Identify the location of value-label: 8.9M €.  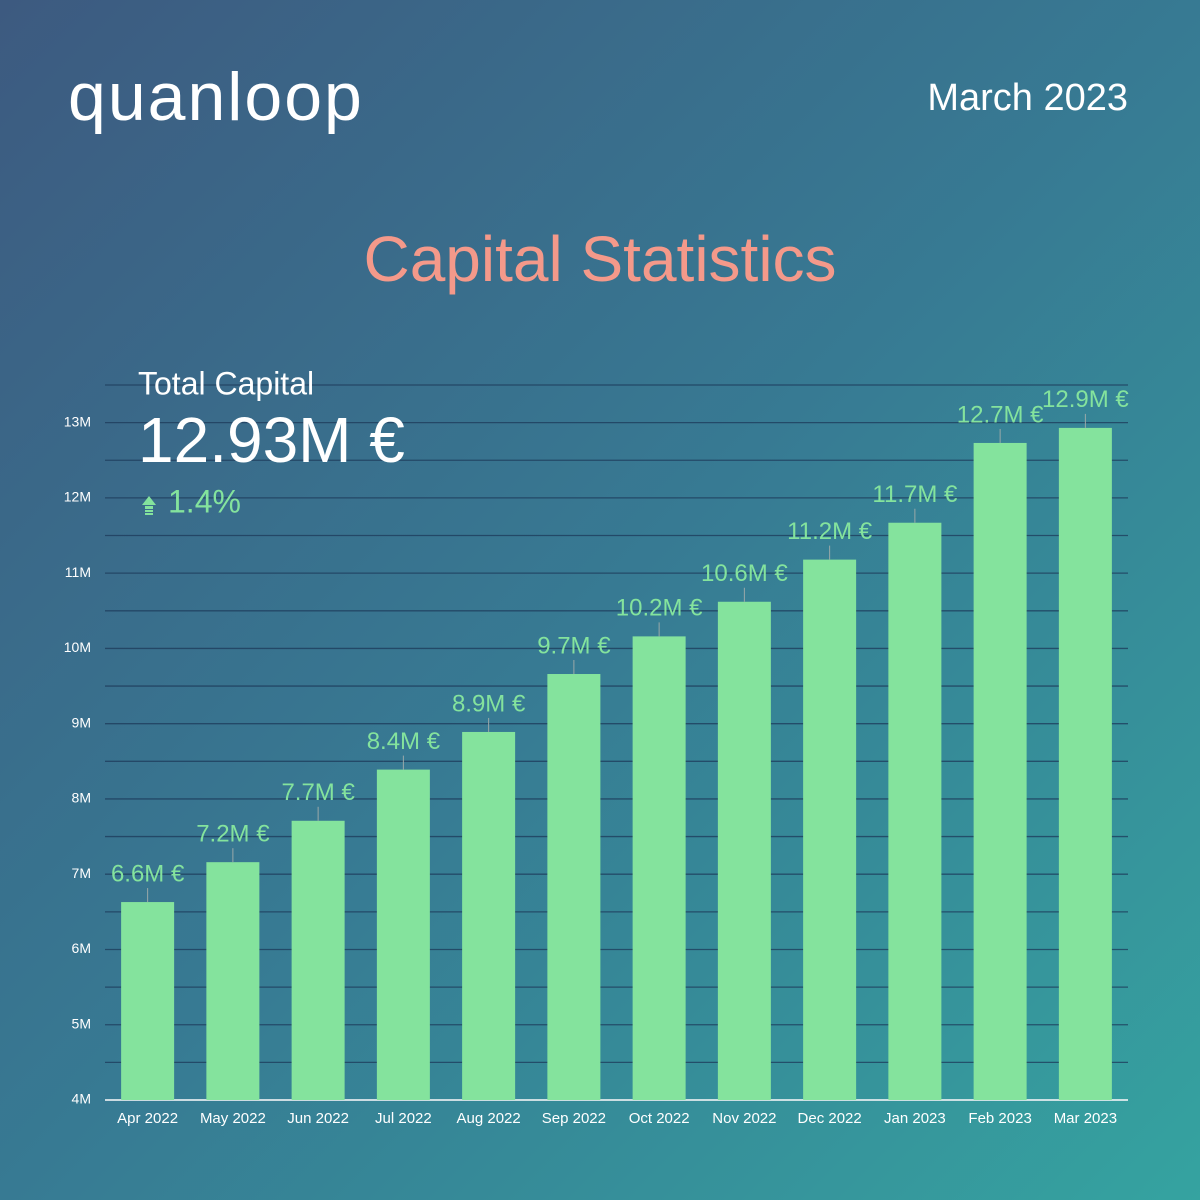
(489, 703).